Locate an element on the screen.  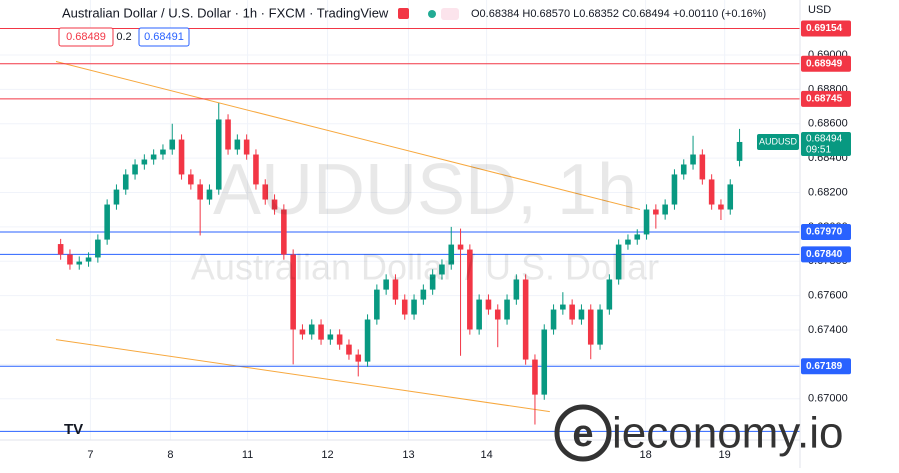
x-tick-label: 18 is located at coordinates (645, 455).